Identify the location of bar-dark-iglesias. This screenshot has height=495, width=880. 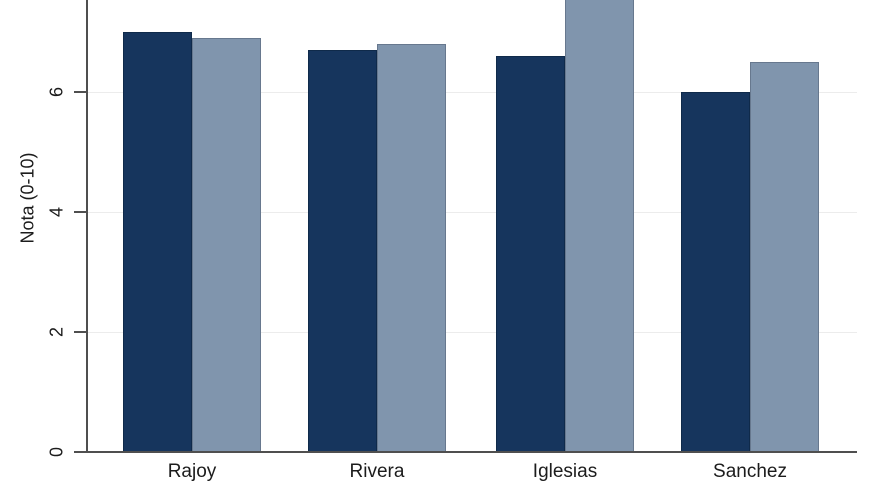
(530, 254).